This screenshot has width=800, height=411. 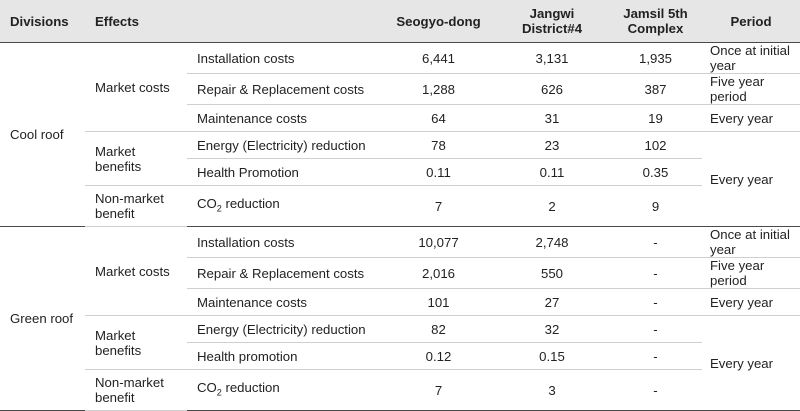 I want to click on table-row: Maintenance costs 64 31 19 Every year, so click(x=400, y=118).